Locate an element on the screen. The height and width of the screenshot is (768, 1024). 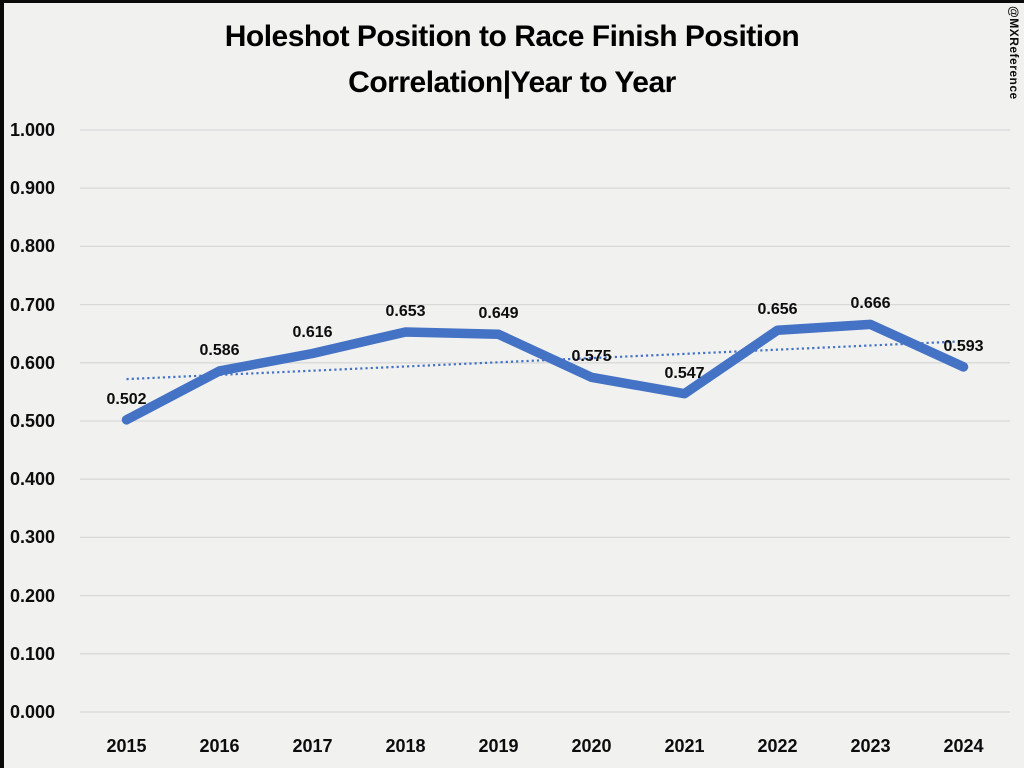
x-tick-label: 2018 is located at coordinates (405, 746).